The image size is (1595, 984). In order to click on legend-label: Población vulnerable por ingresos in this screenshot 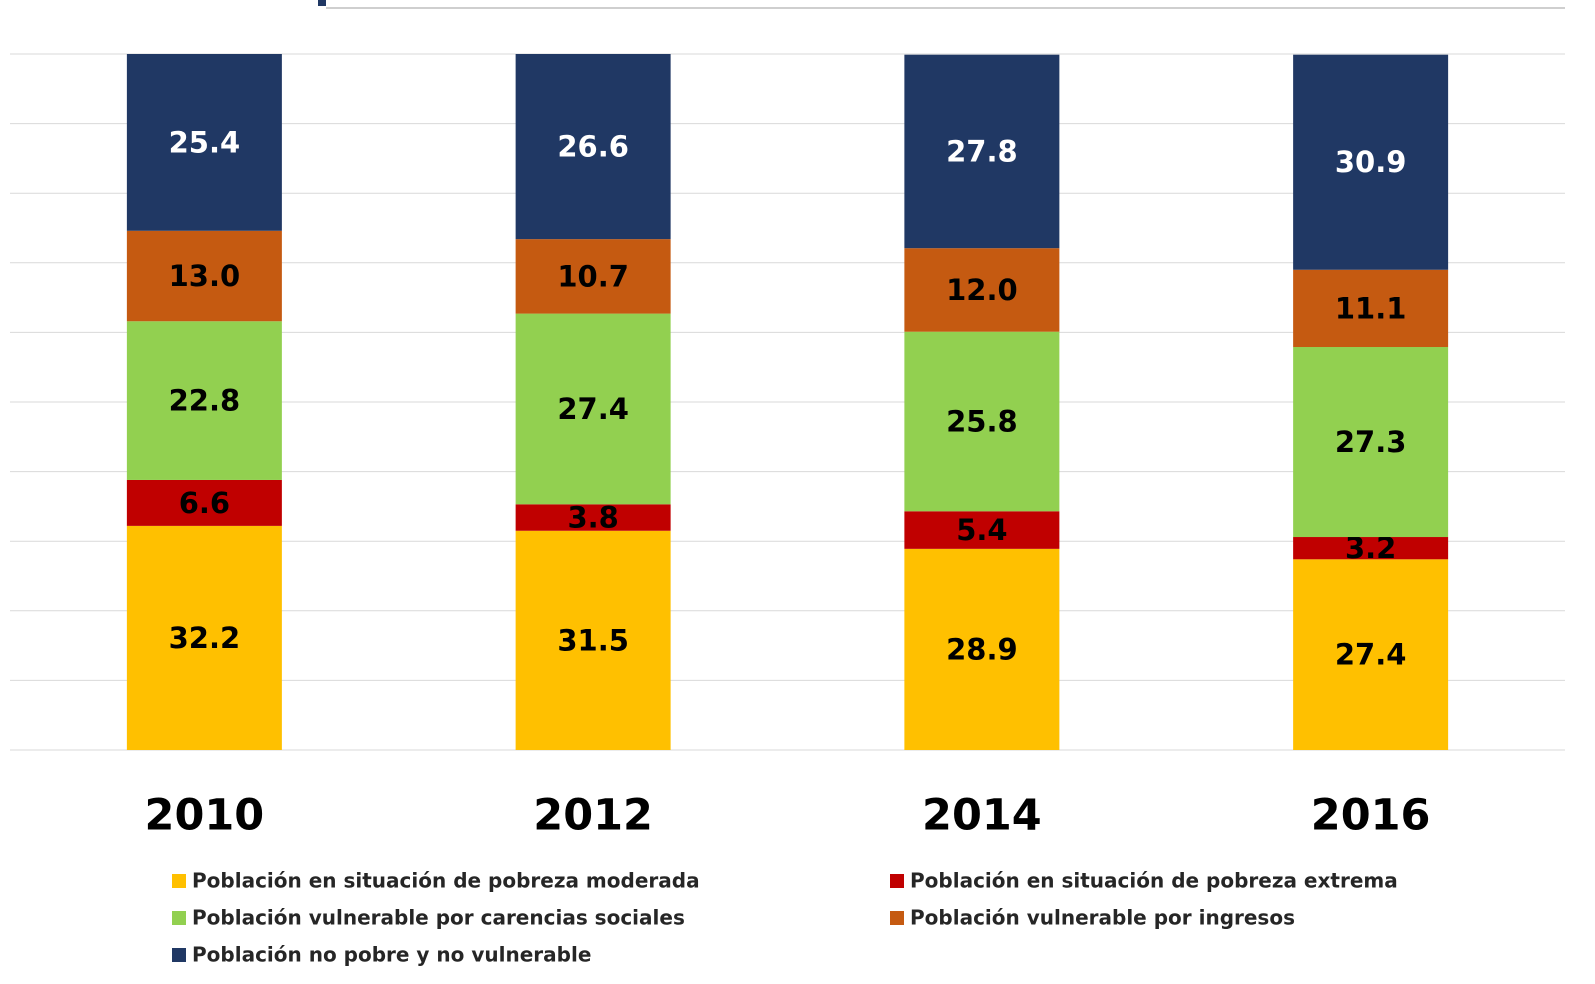, I will do `click(1102, 918)`.